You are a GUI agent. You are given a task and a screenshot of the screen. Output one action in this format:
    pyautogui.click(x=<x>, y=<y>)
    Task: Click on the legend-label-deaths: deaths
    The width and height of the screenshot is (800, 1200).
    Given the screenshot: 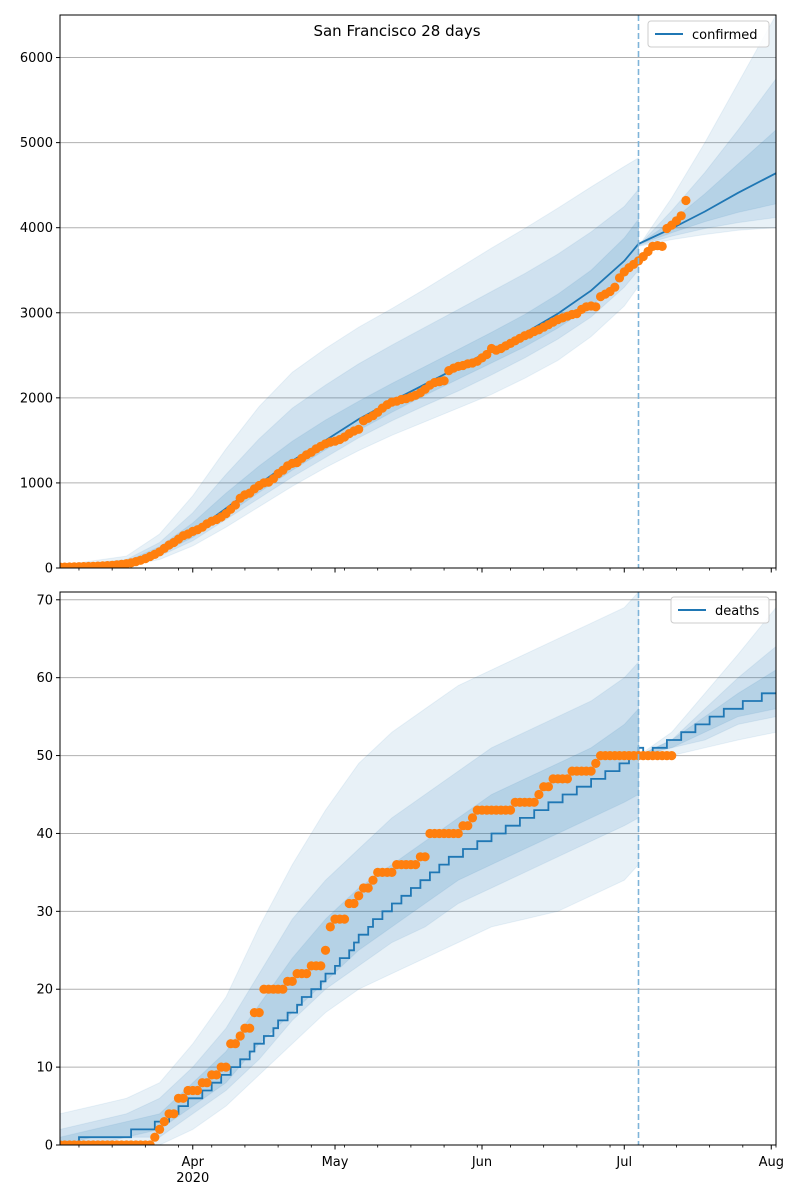 What is the action you would take?
    pyautogui.click(x=737, y=611)
    